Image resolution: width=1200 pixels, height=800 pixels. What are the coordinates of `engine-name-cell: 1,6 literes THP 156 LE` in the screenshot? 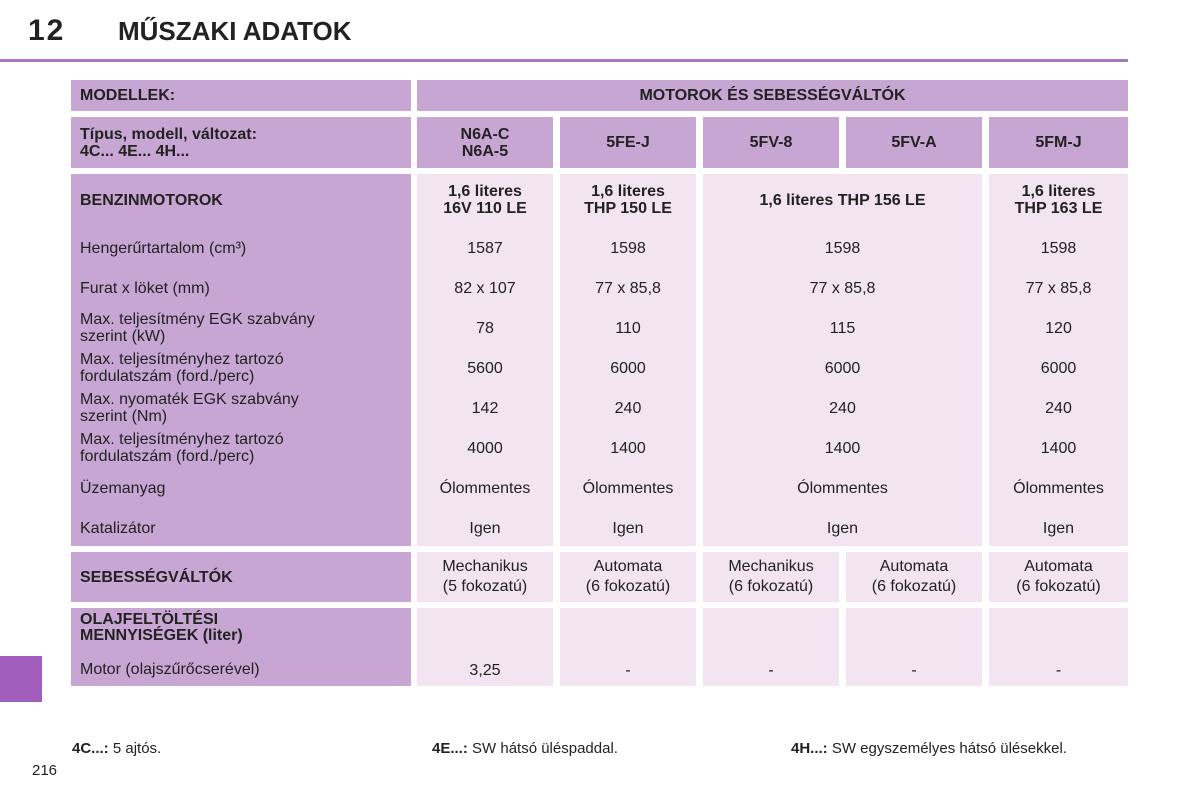 It's located at (842, 200).